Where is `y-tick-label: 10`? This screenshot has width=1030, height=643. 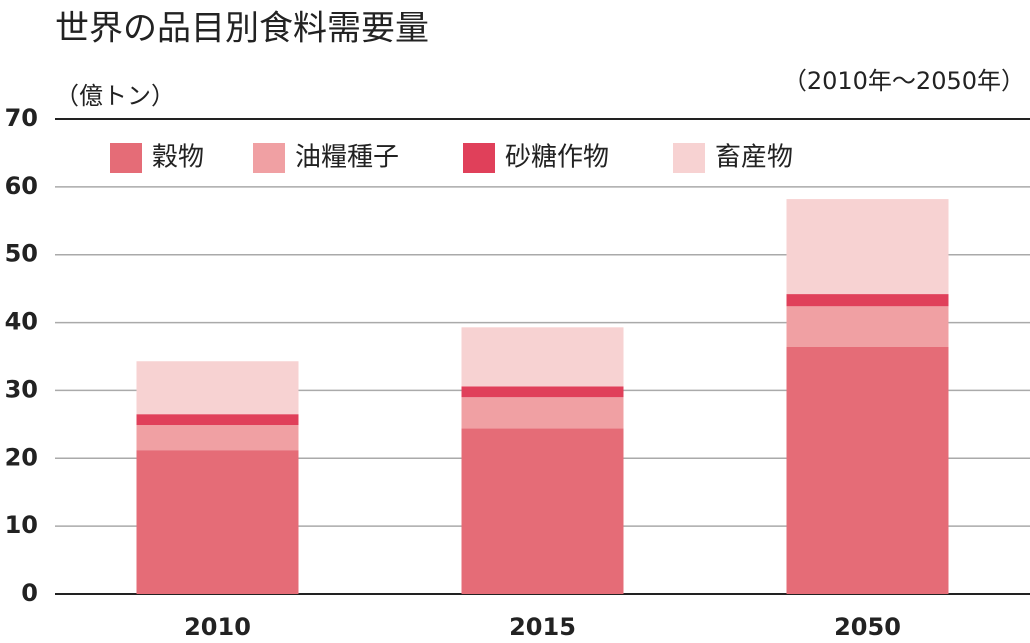 y-tick-label: 10 is located at coordinates (21, 525).